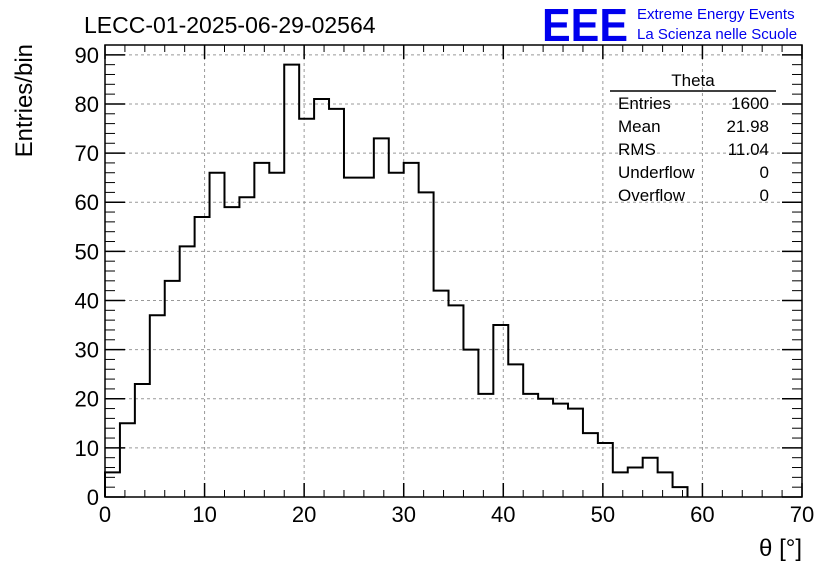  Describe the element at coordinates (585, 25) in the screenshot. I see `eee-logo: EEE` at that location.